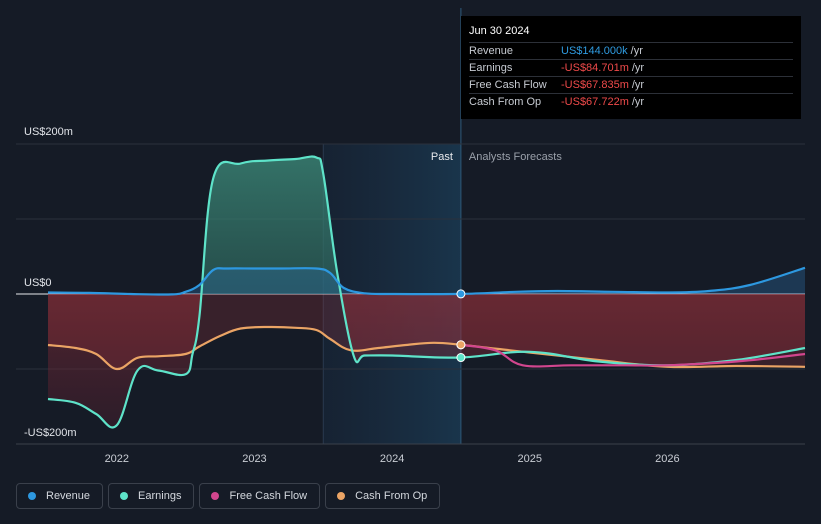 Image resolution: width=821 pixels, height=524 pixels. Describe the element at coordinates (392, 226) in the screenshot. I see `past-period-band` at that location.